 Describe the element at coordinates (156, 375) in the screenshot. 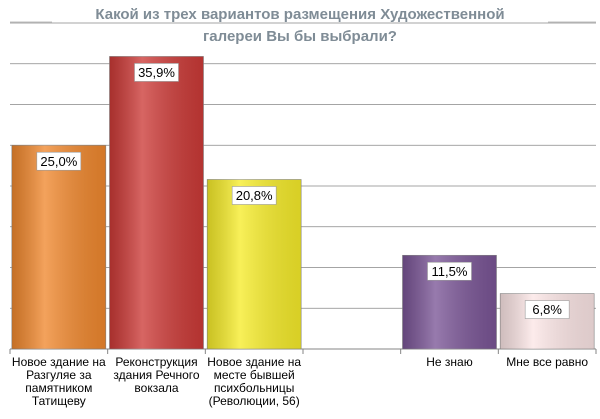

I see `category-label: здания Речного` at that location.